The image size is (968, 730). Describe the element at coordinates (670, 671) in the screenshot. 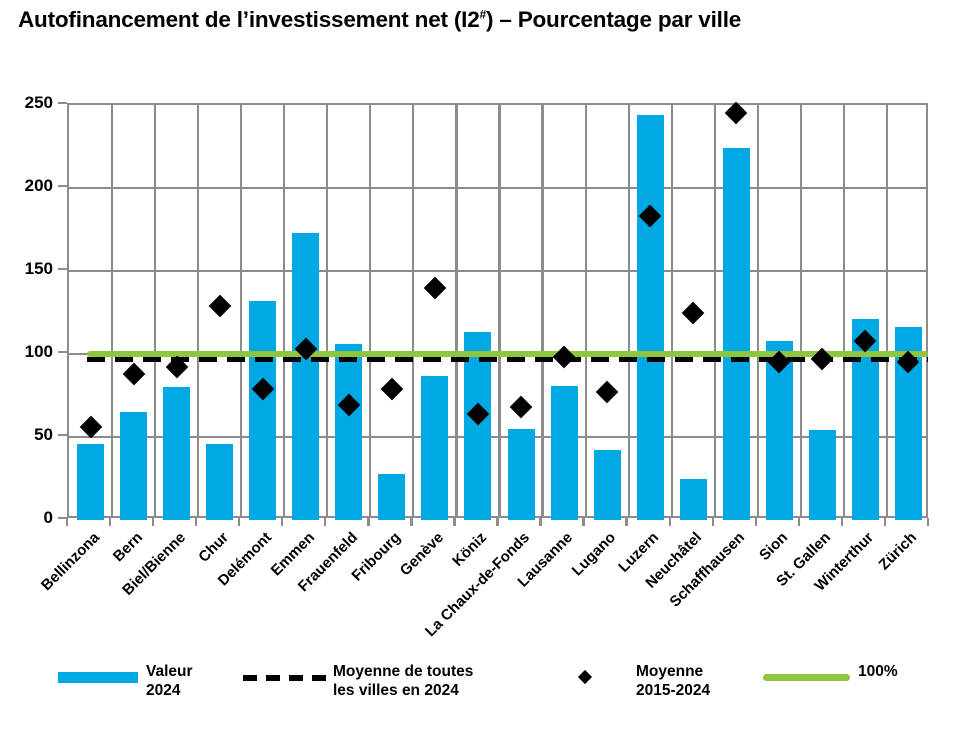

I see `legend-label-line: Moyenne` at that location.